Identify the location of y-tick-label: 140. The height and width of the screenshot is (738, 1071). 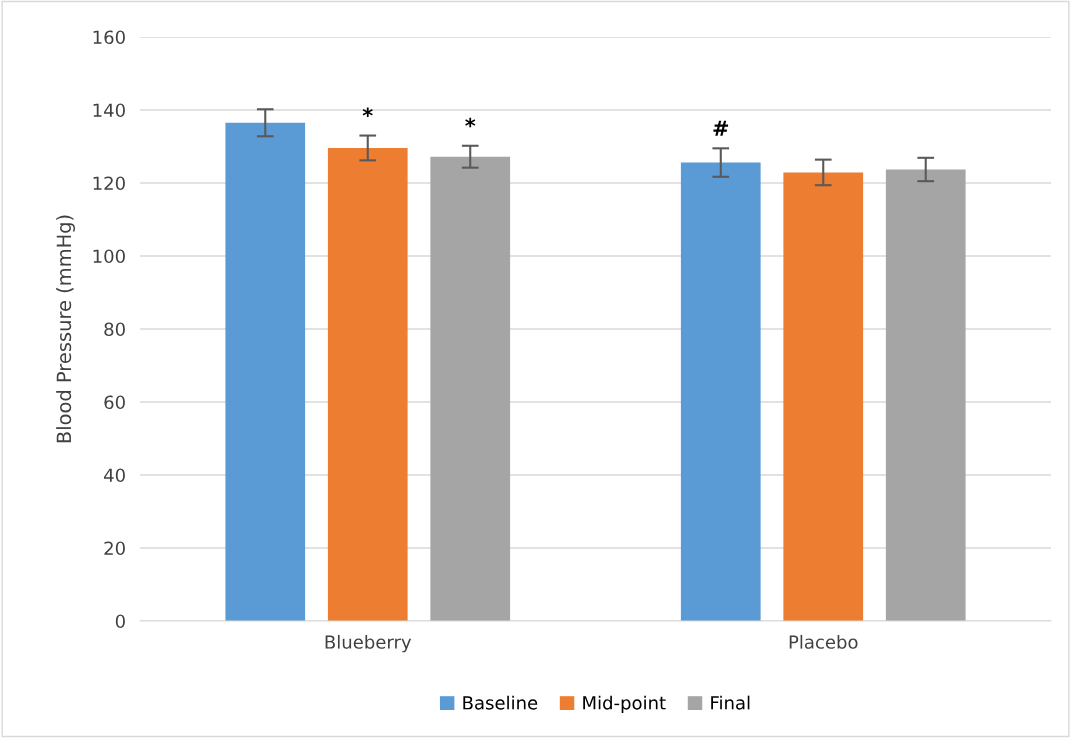
(109, 110).